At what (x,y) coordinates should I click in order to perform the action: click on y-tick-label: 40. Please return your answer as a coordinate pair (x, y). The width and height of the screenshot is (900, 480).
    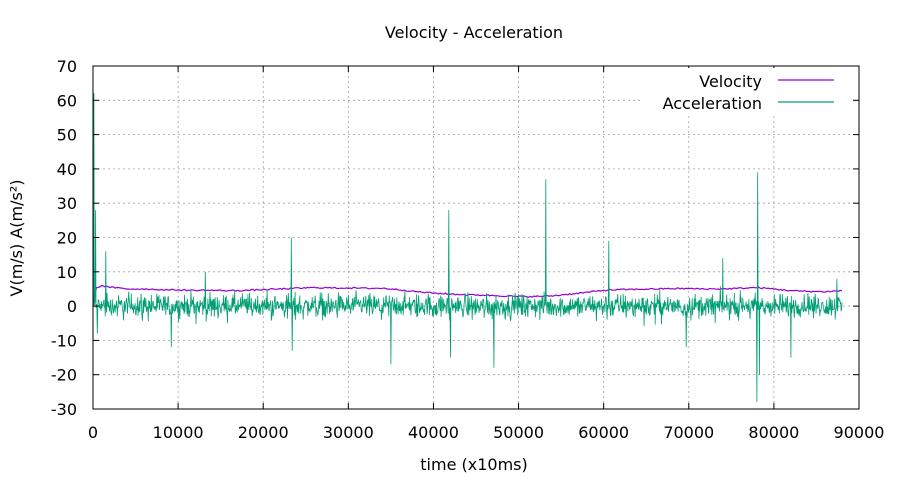
    Looking at the image, I should click on (67, 169).